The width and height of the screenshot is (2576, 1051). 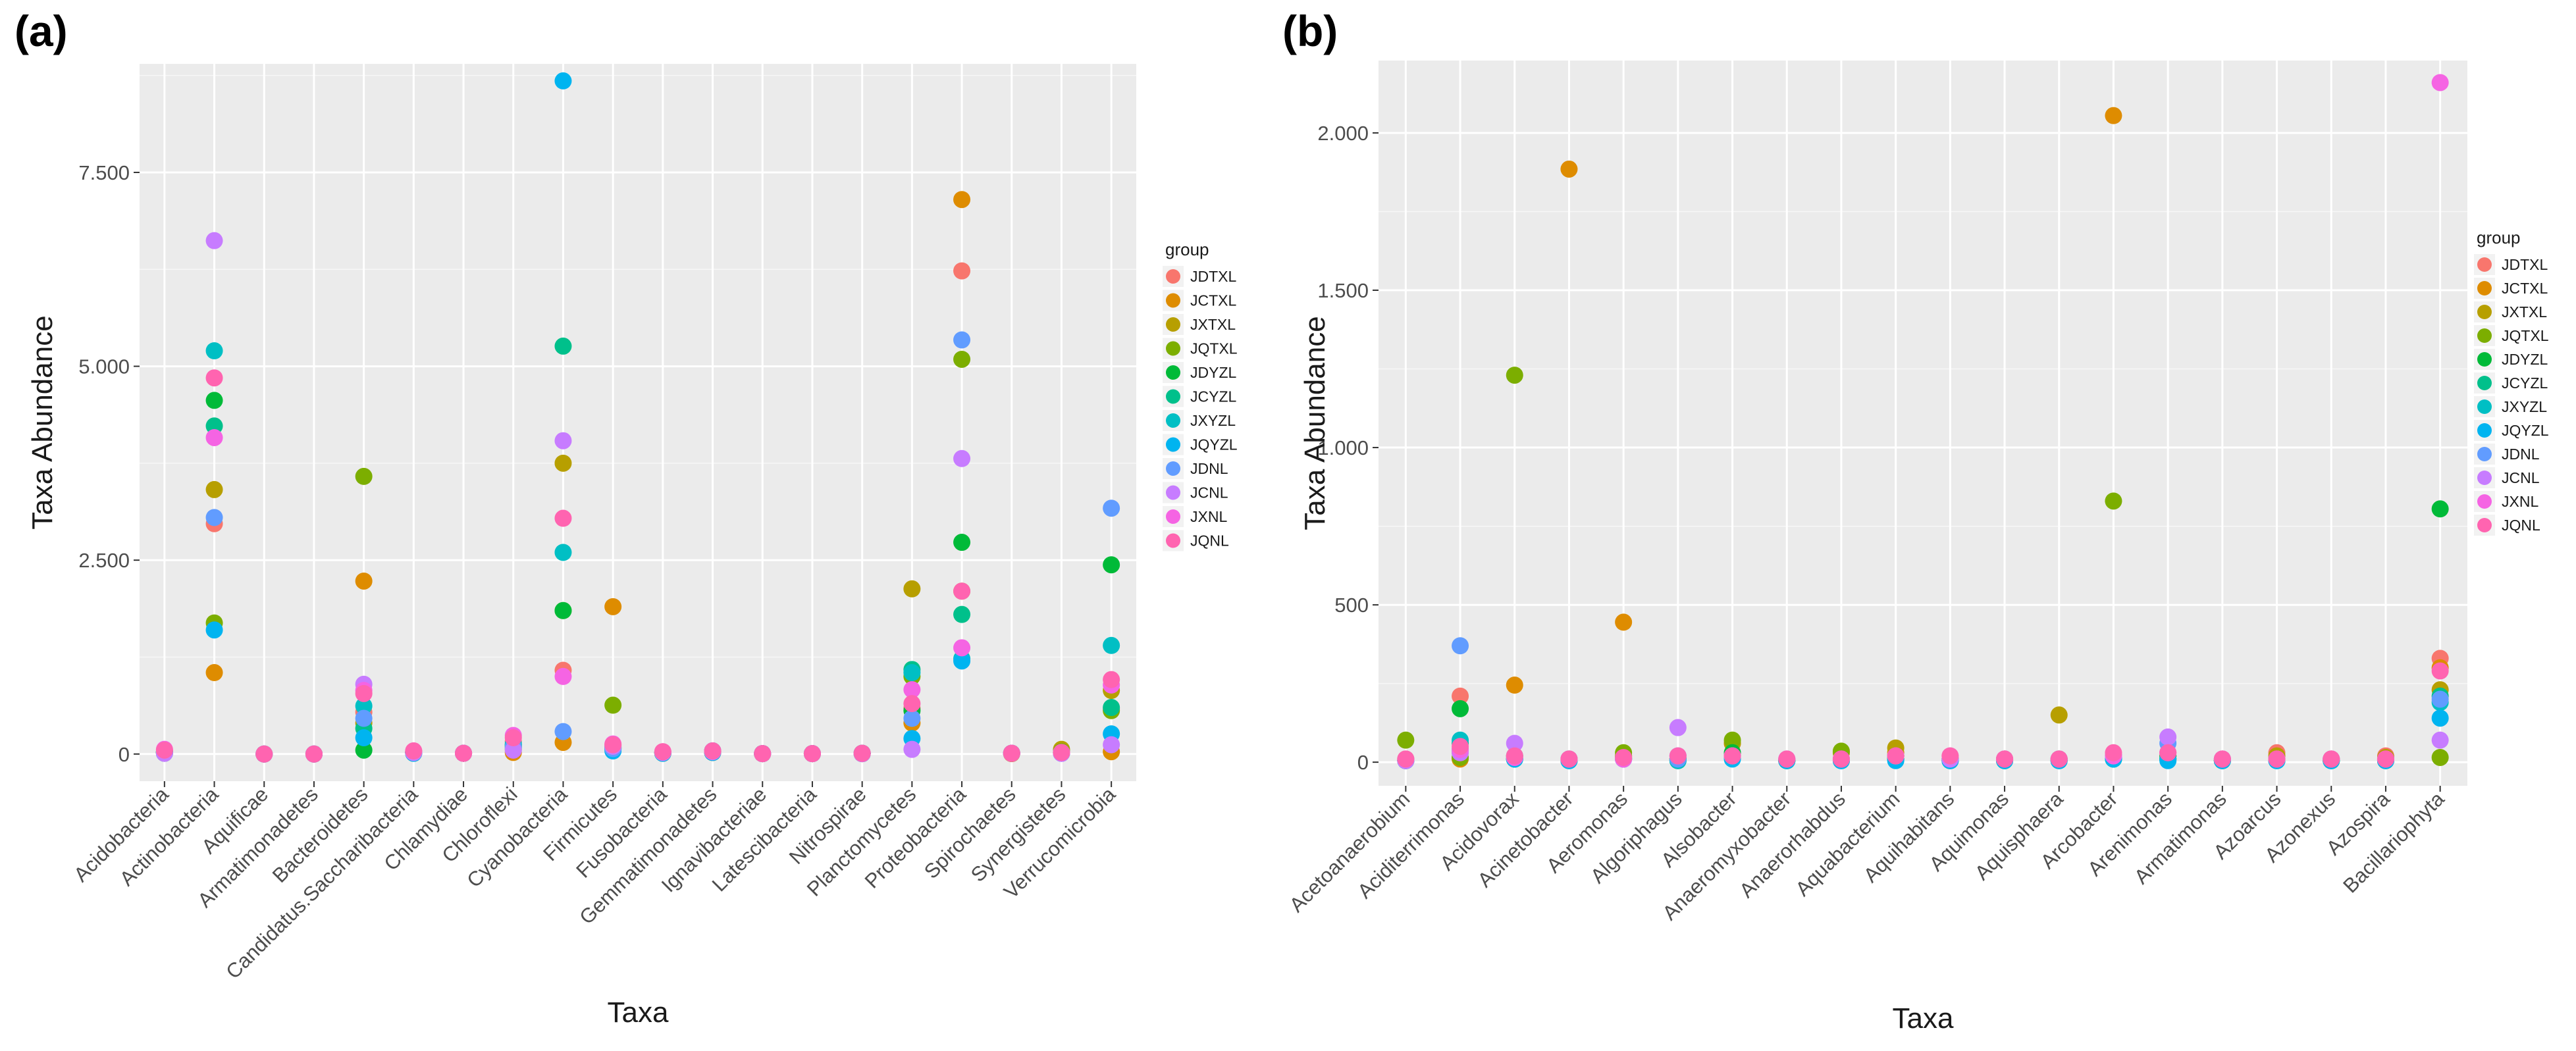 I want to click on y-tick-label: 1.000, so click(x=1343, y=447).